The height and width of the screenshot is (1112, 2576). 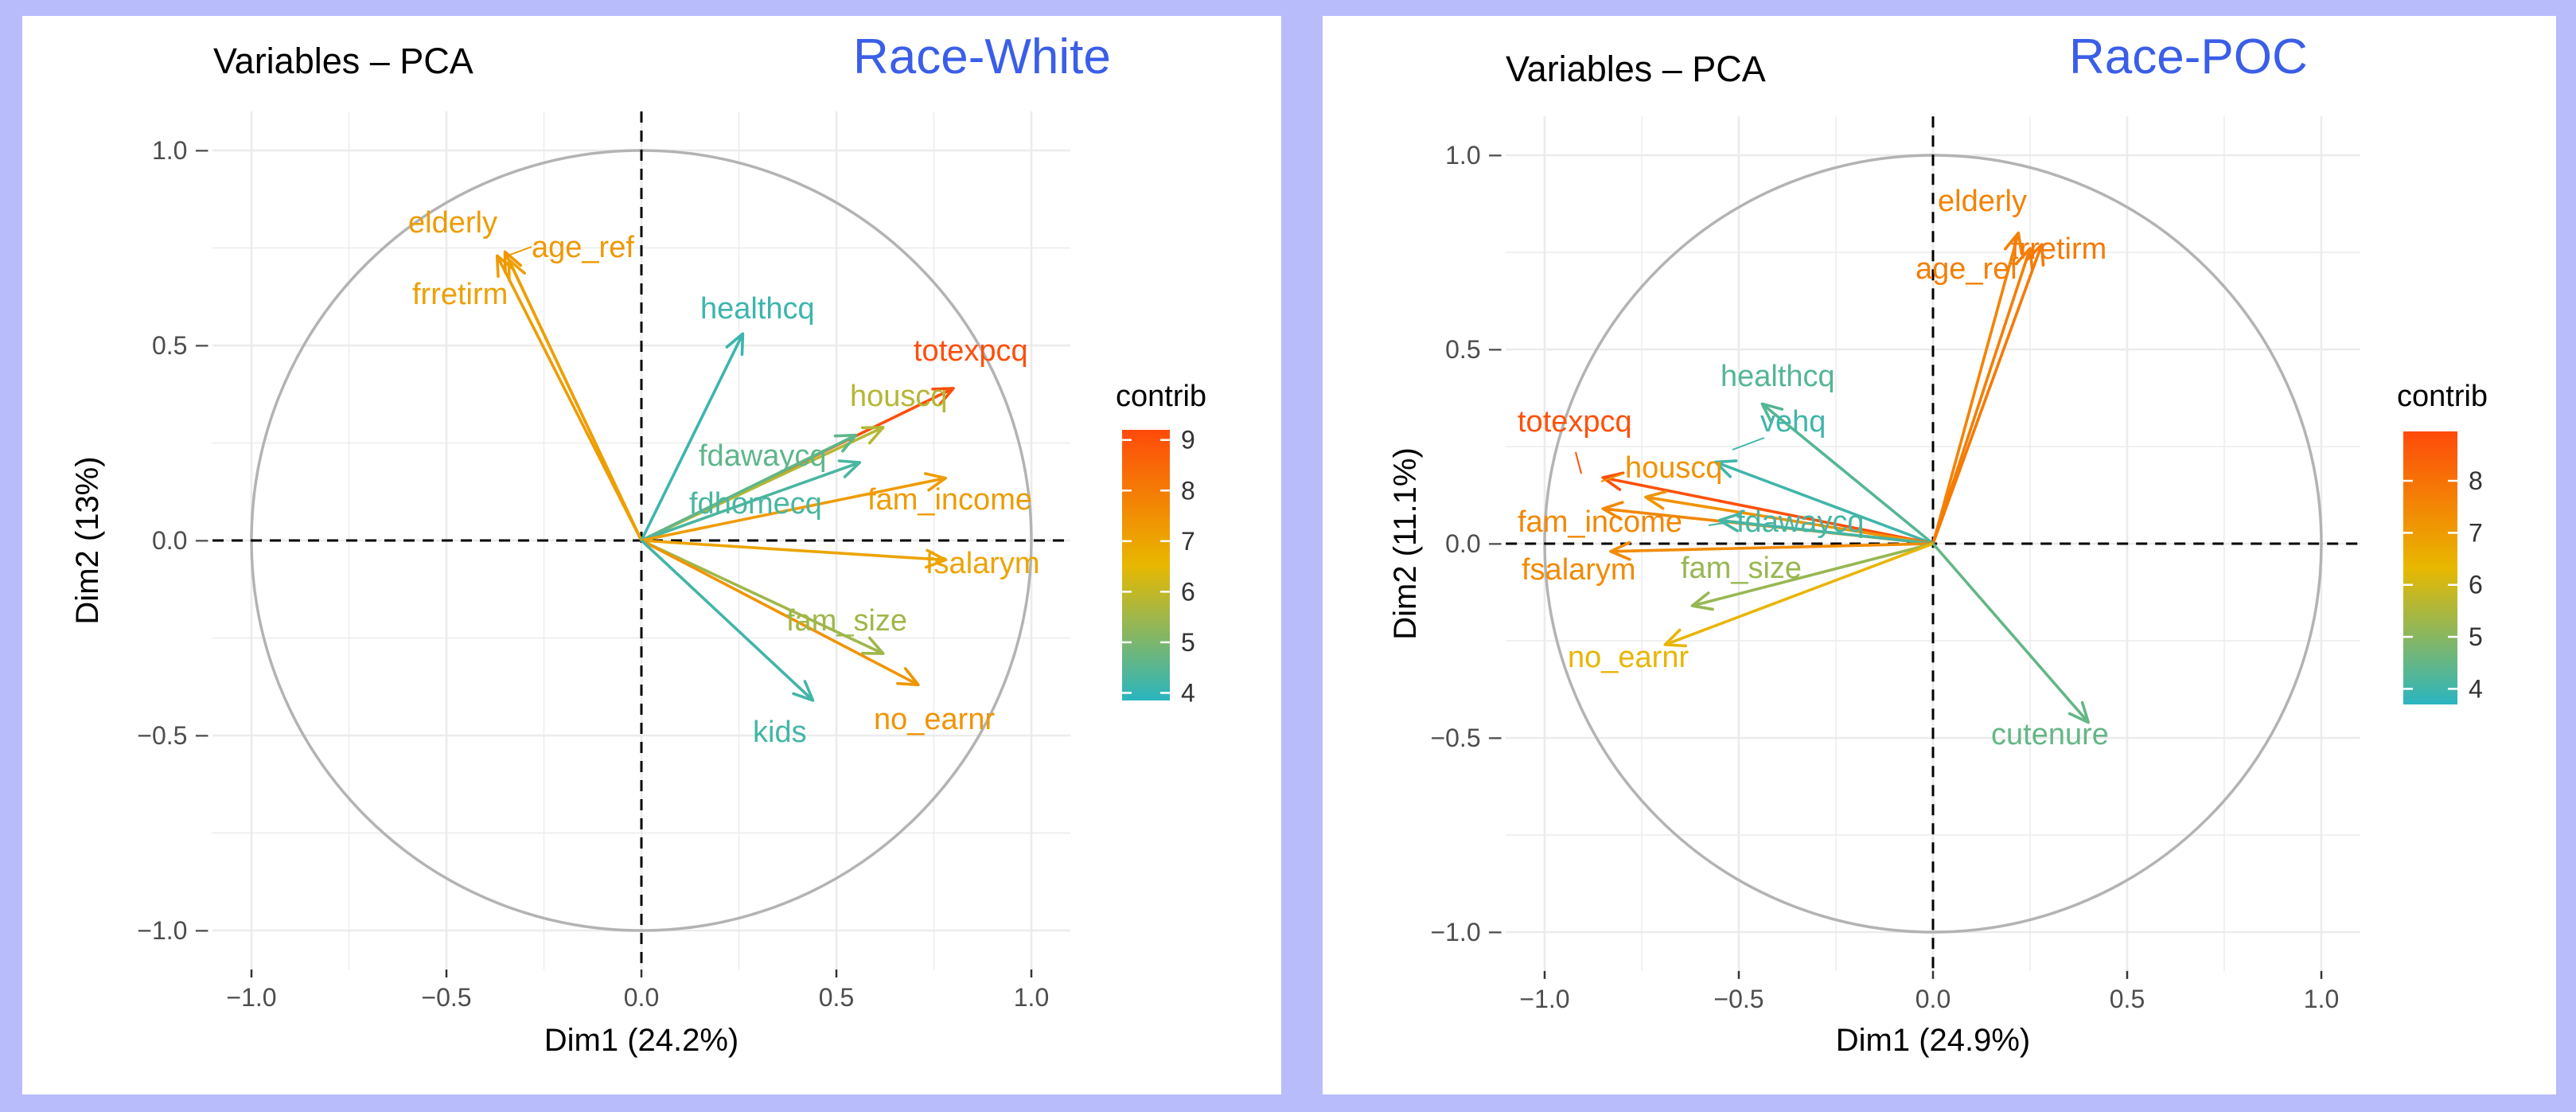 What do you see at coordinates (1636, 69) in the screenshot?
I see `chart-title: Variables – PCA` at bounding box center [1636, 69].